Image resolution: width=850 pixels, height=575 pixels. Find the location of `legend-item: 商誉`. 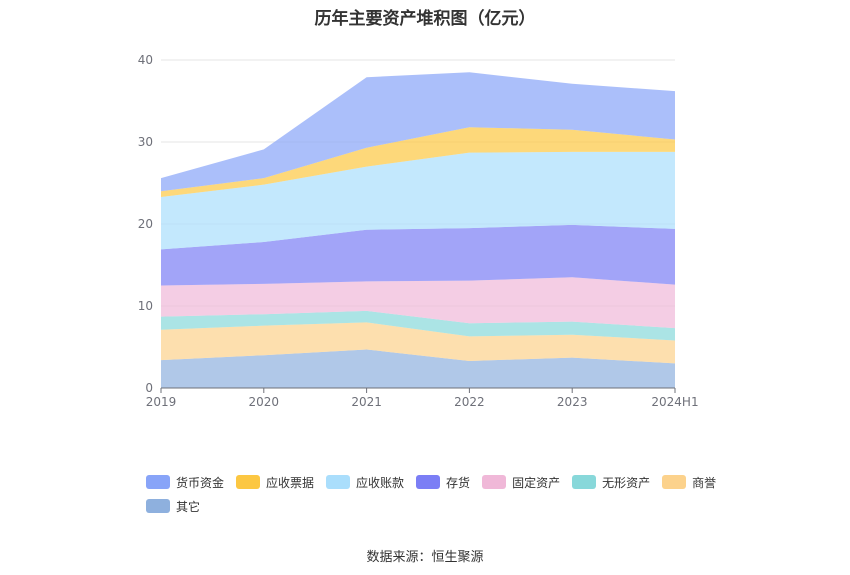

legend-item: 商誉 is located at coordinates (689, 482).